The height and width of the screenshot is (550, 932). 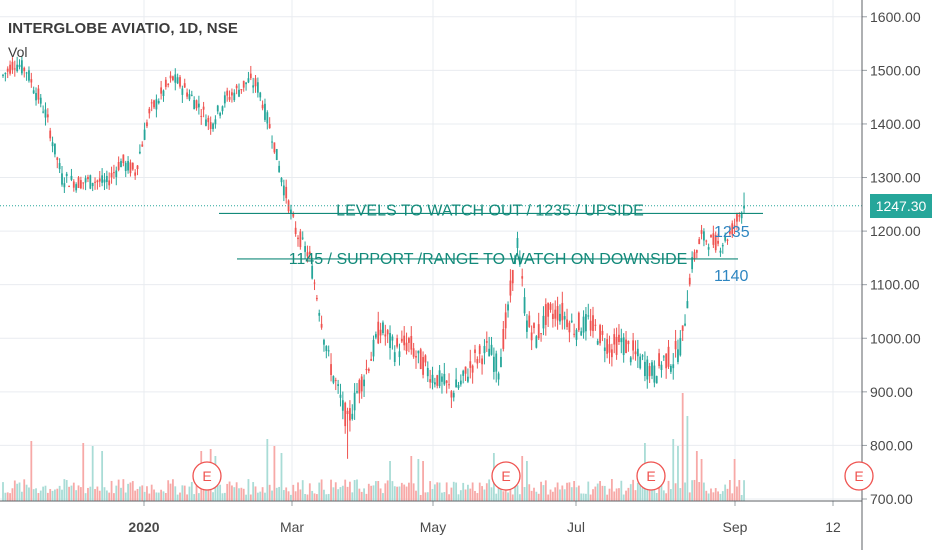 I want to click on y-tick-label: 1600.00, so click(x=895, y=17).